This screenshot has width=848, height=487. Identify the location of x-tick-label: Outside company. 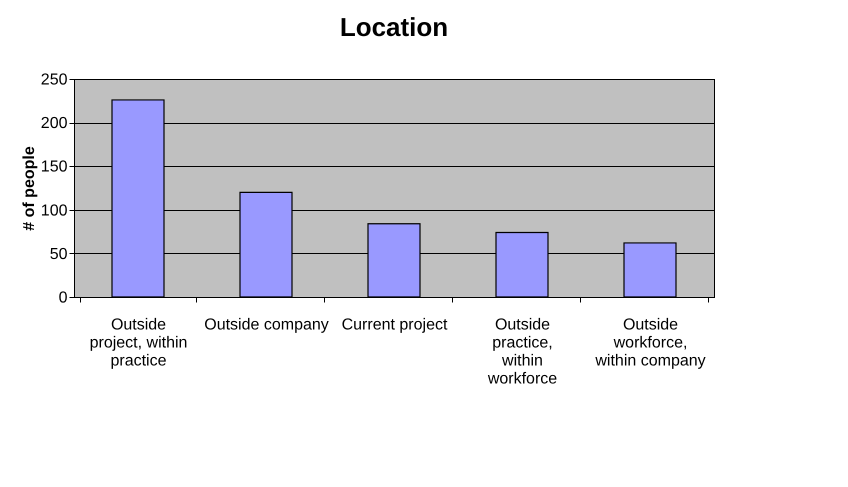
(266, 325).